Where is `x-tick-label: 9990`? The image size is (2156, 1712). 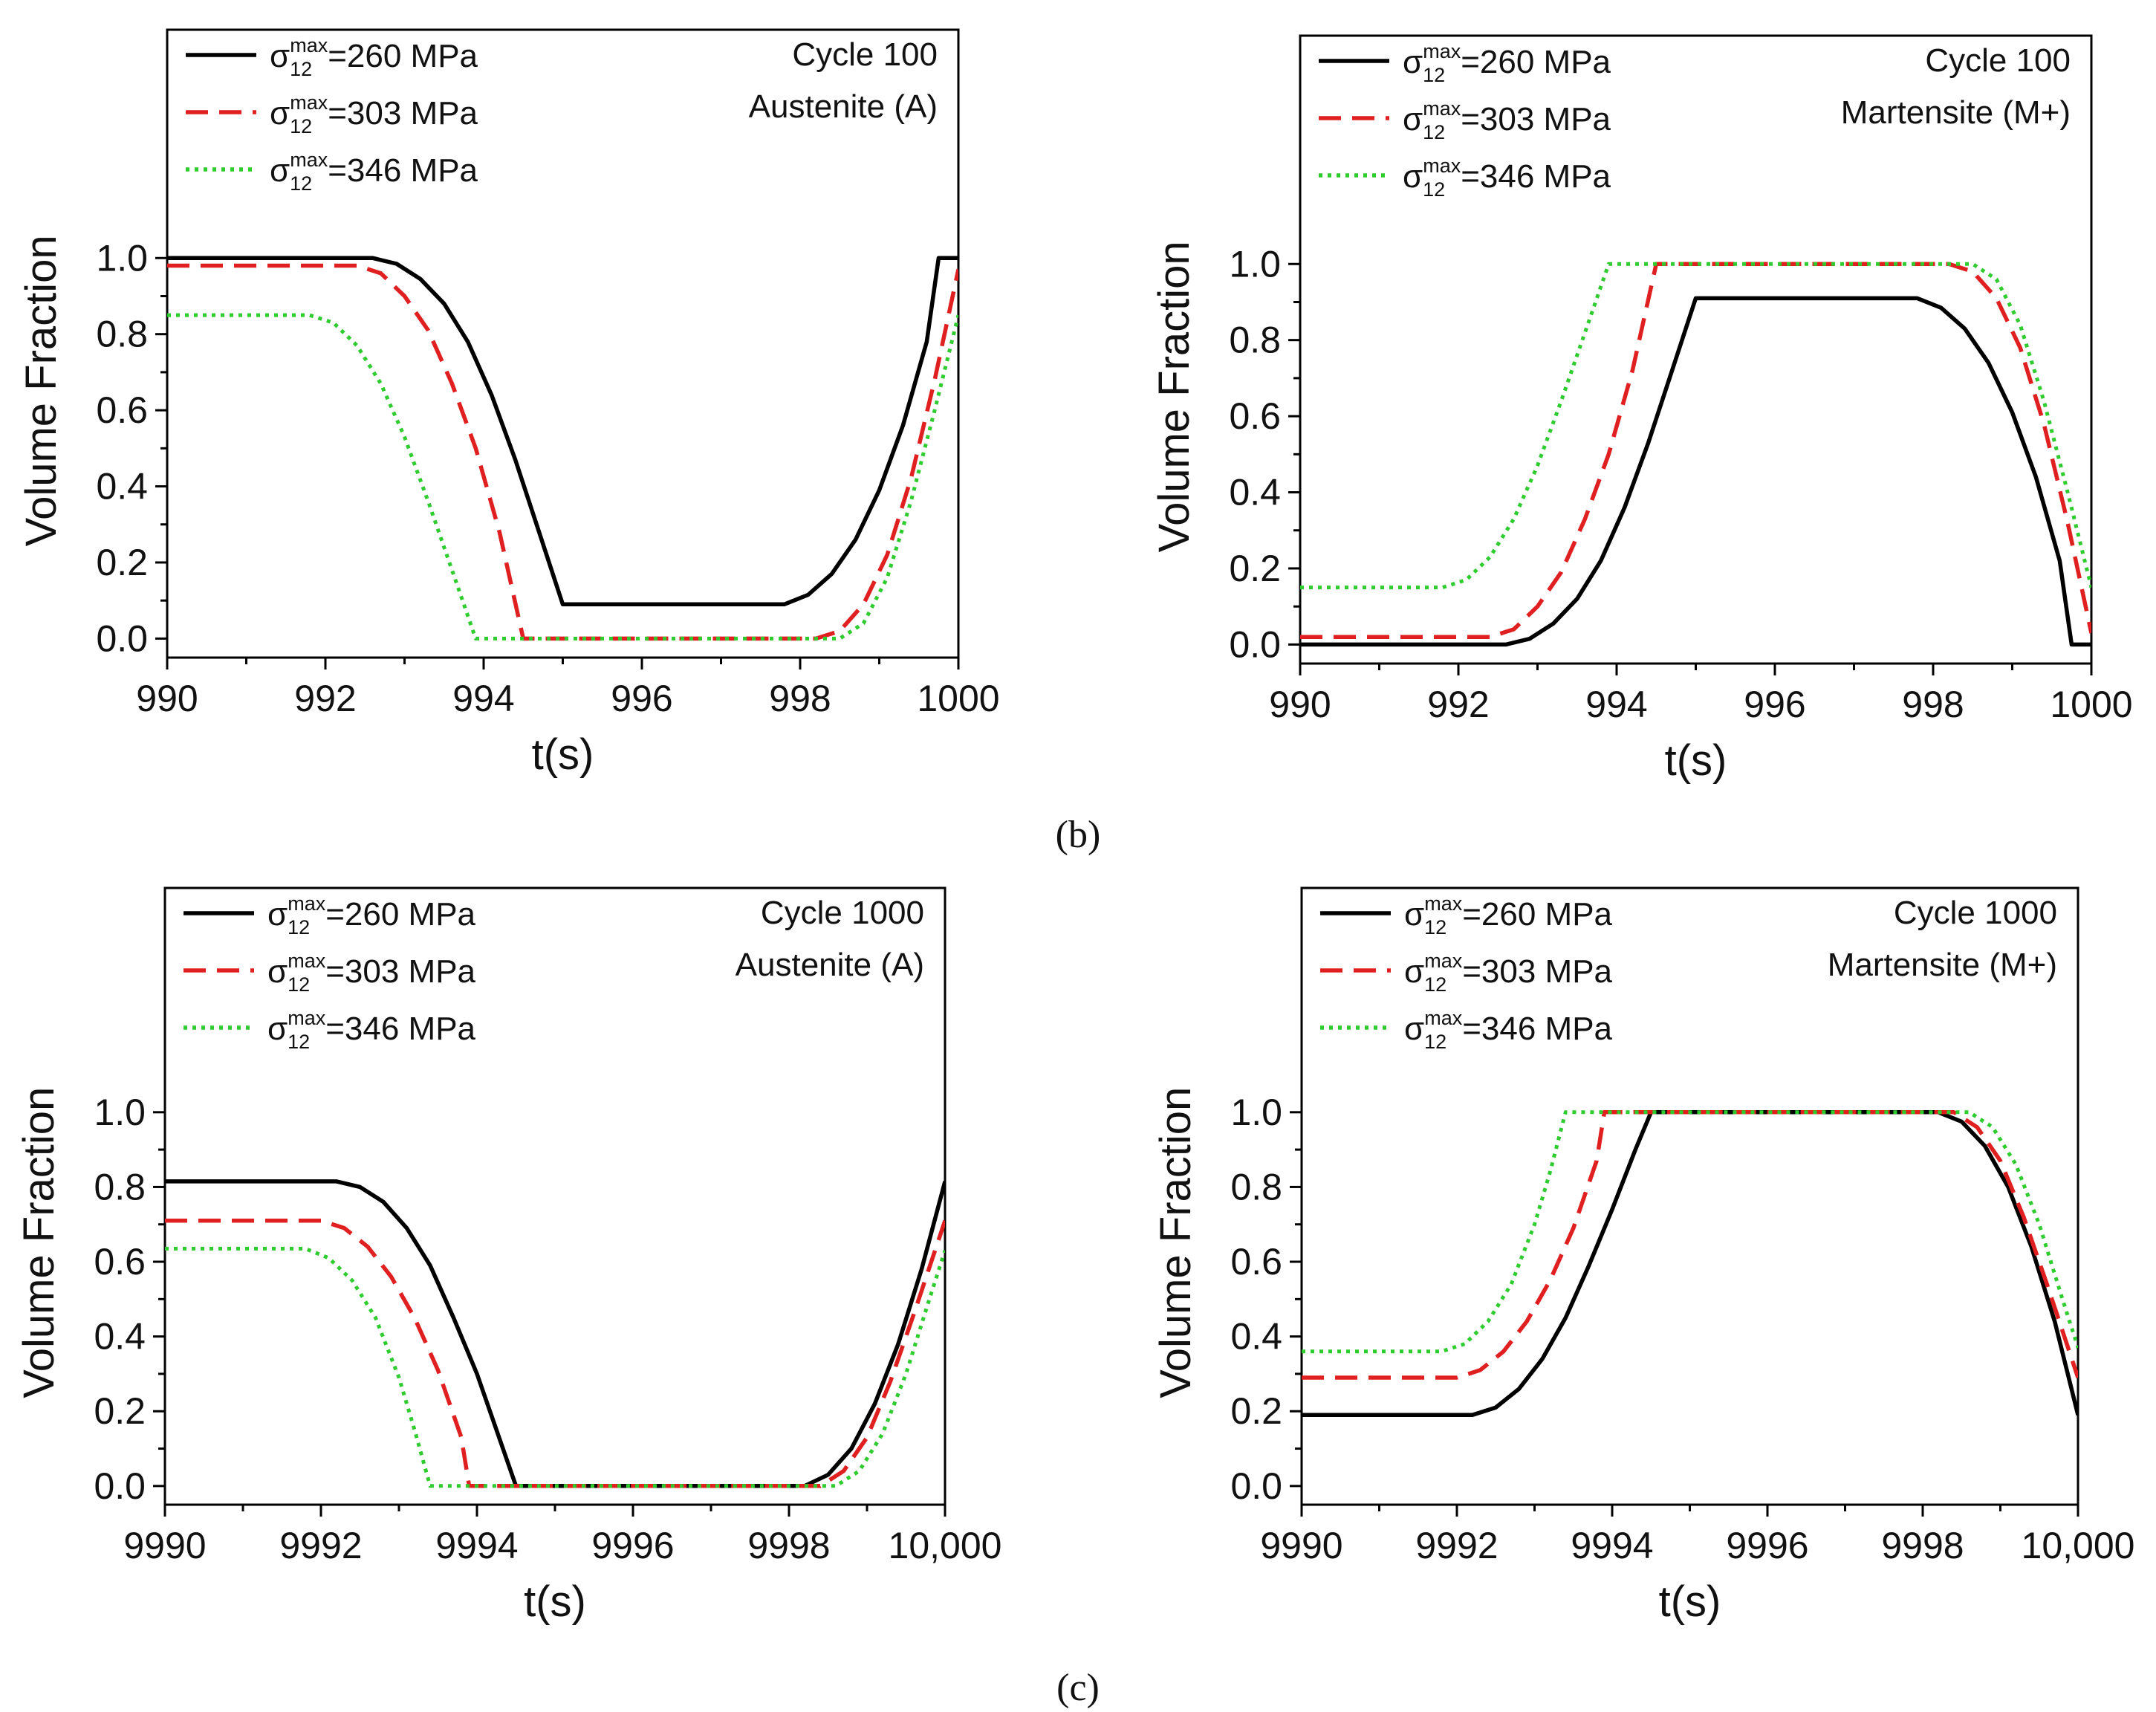
x-tick-label: 9990 is located at coordinates (164, 1545).